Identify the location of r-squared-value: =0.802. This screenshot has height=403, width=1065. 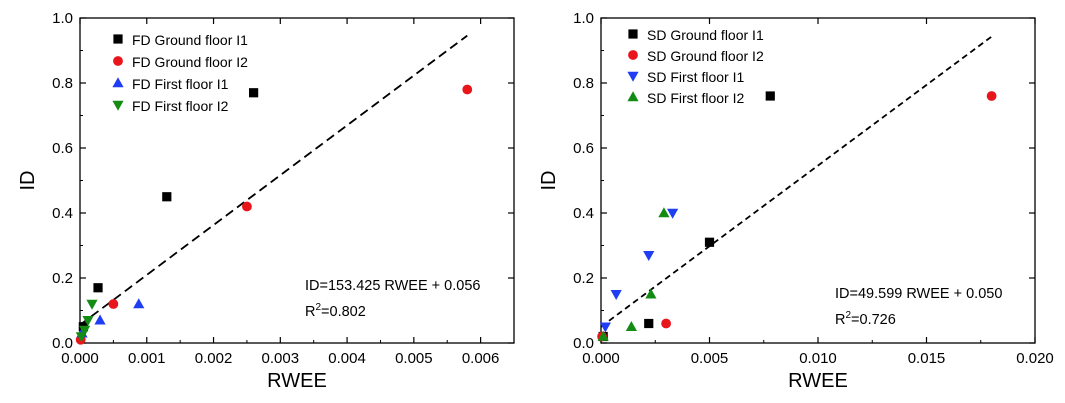
(343, 312).